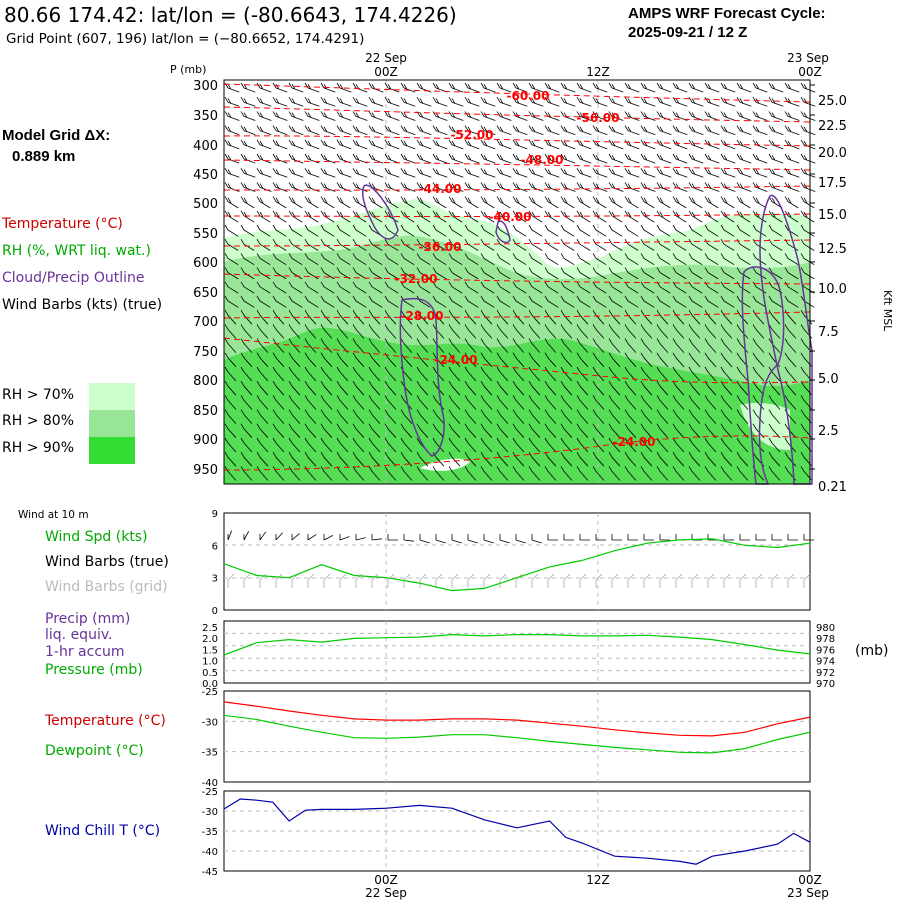 The image size is (900, 900). I want to click on pressure-tick-label: 550, so click(205, 234).